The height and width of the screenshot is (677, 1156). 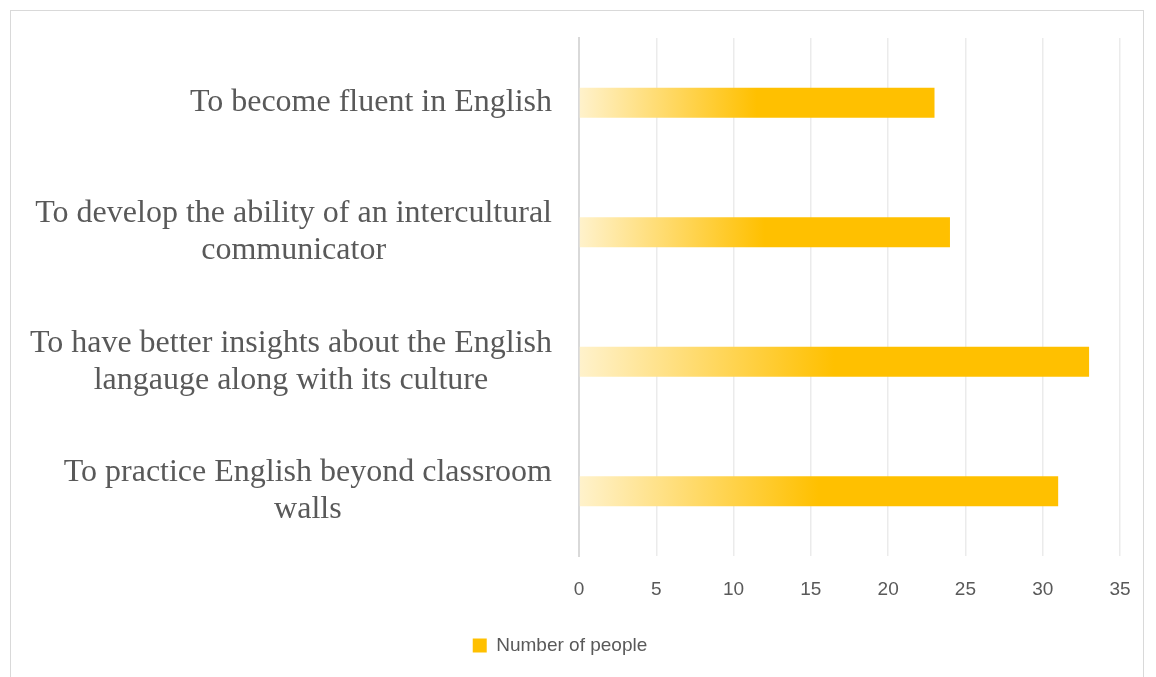 I want to click on x-tick-label: 10, so click(x=734, y=588).